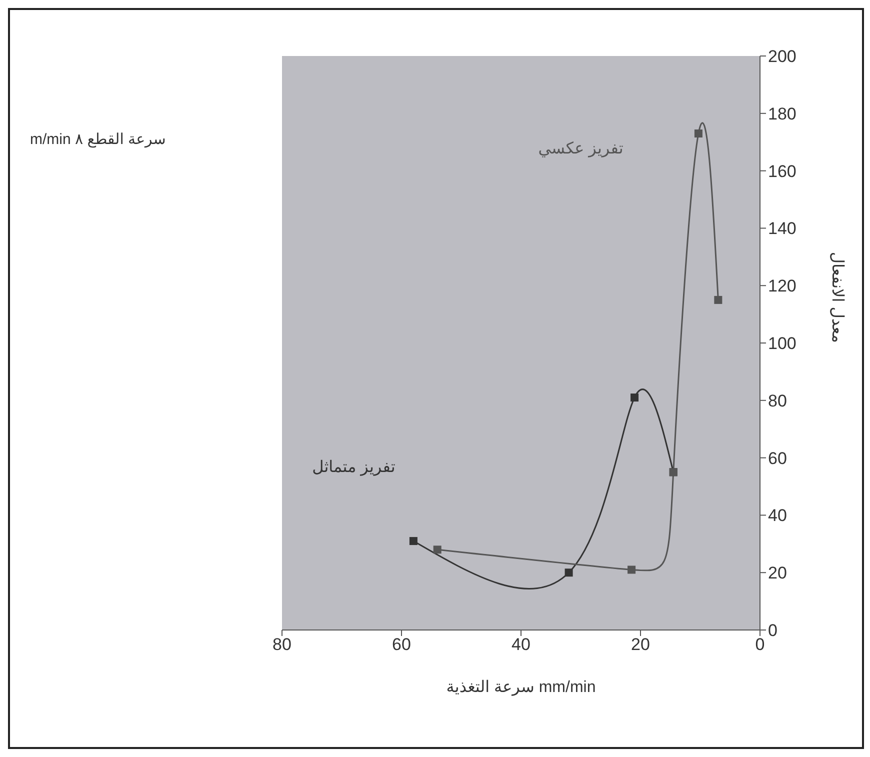 Image resolution: width=870 pixels, height=757 pixels. What do you see at coordinates (782, 286) in the screenshot?
I see `y-tick-label: 120` at bounding box center [782, 286].